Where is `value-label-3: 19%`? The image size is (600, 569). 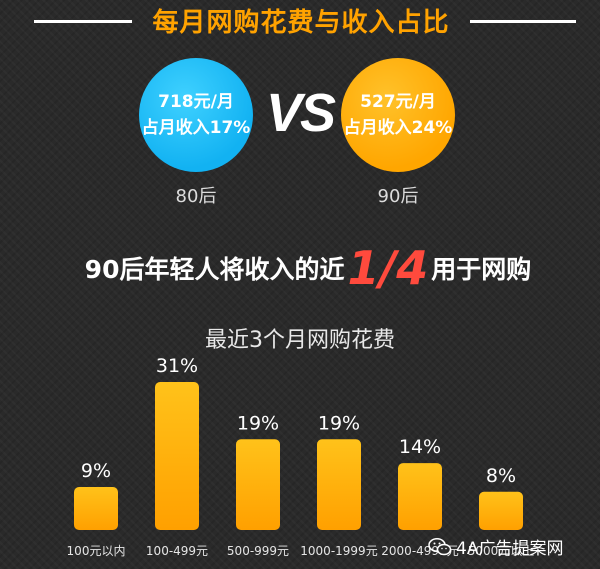 value-label-3: 19% is located at coordinates (339, 423).